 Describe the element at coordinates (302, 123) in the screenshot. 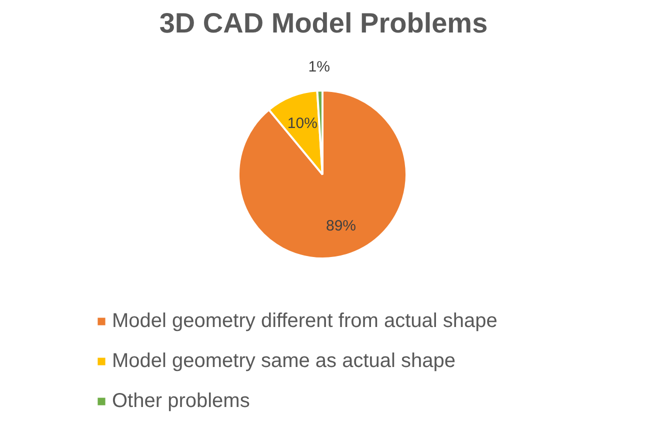

I see `data-label: 10%` at that location.